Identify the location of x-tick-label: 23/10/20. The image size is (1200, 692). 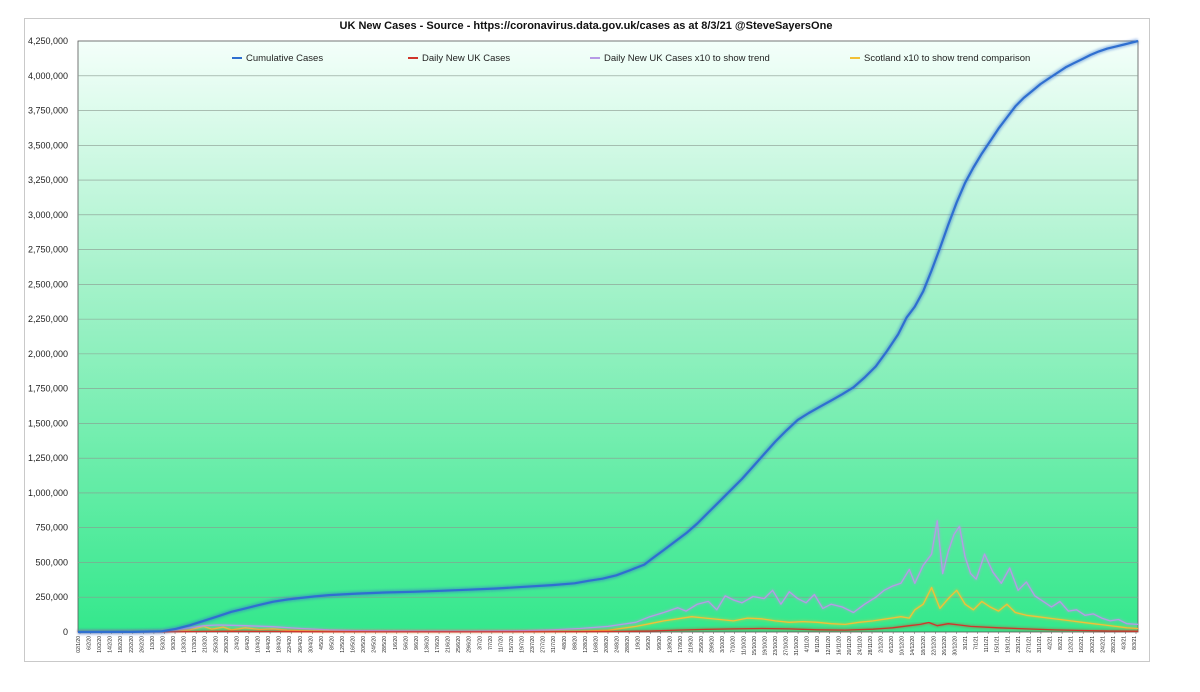
(776, 646).